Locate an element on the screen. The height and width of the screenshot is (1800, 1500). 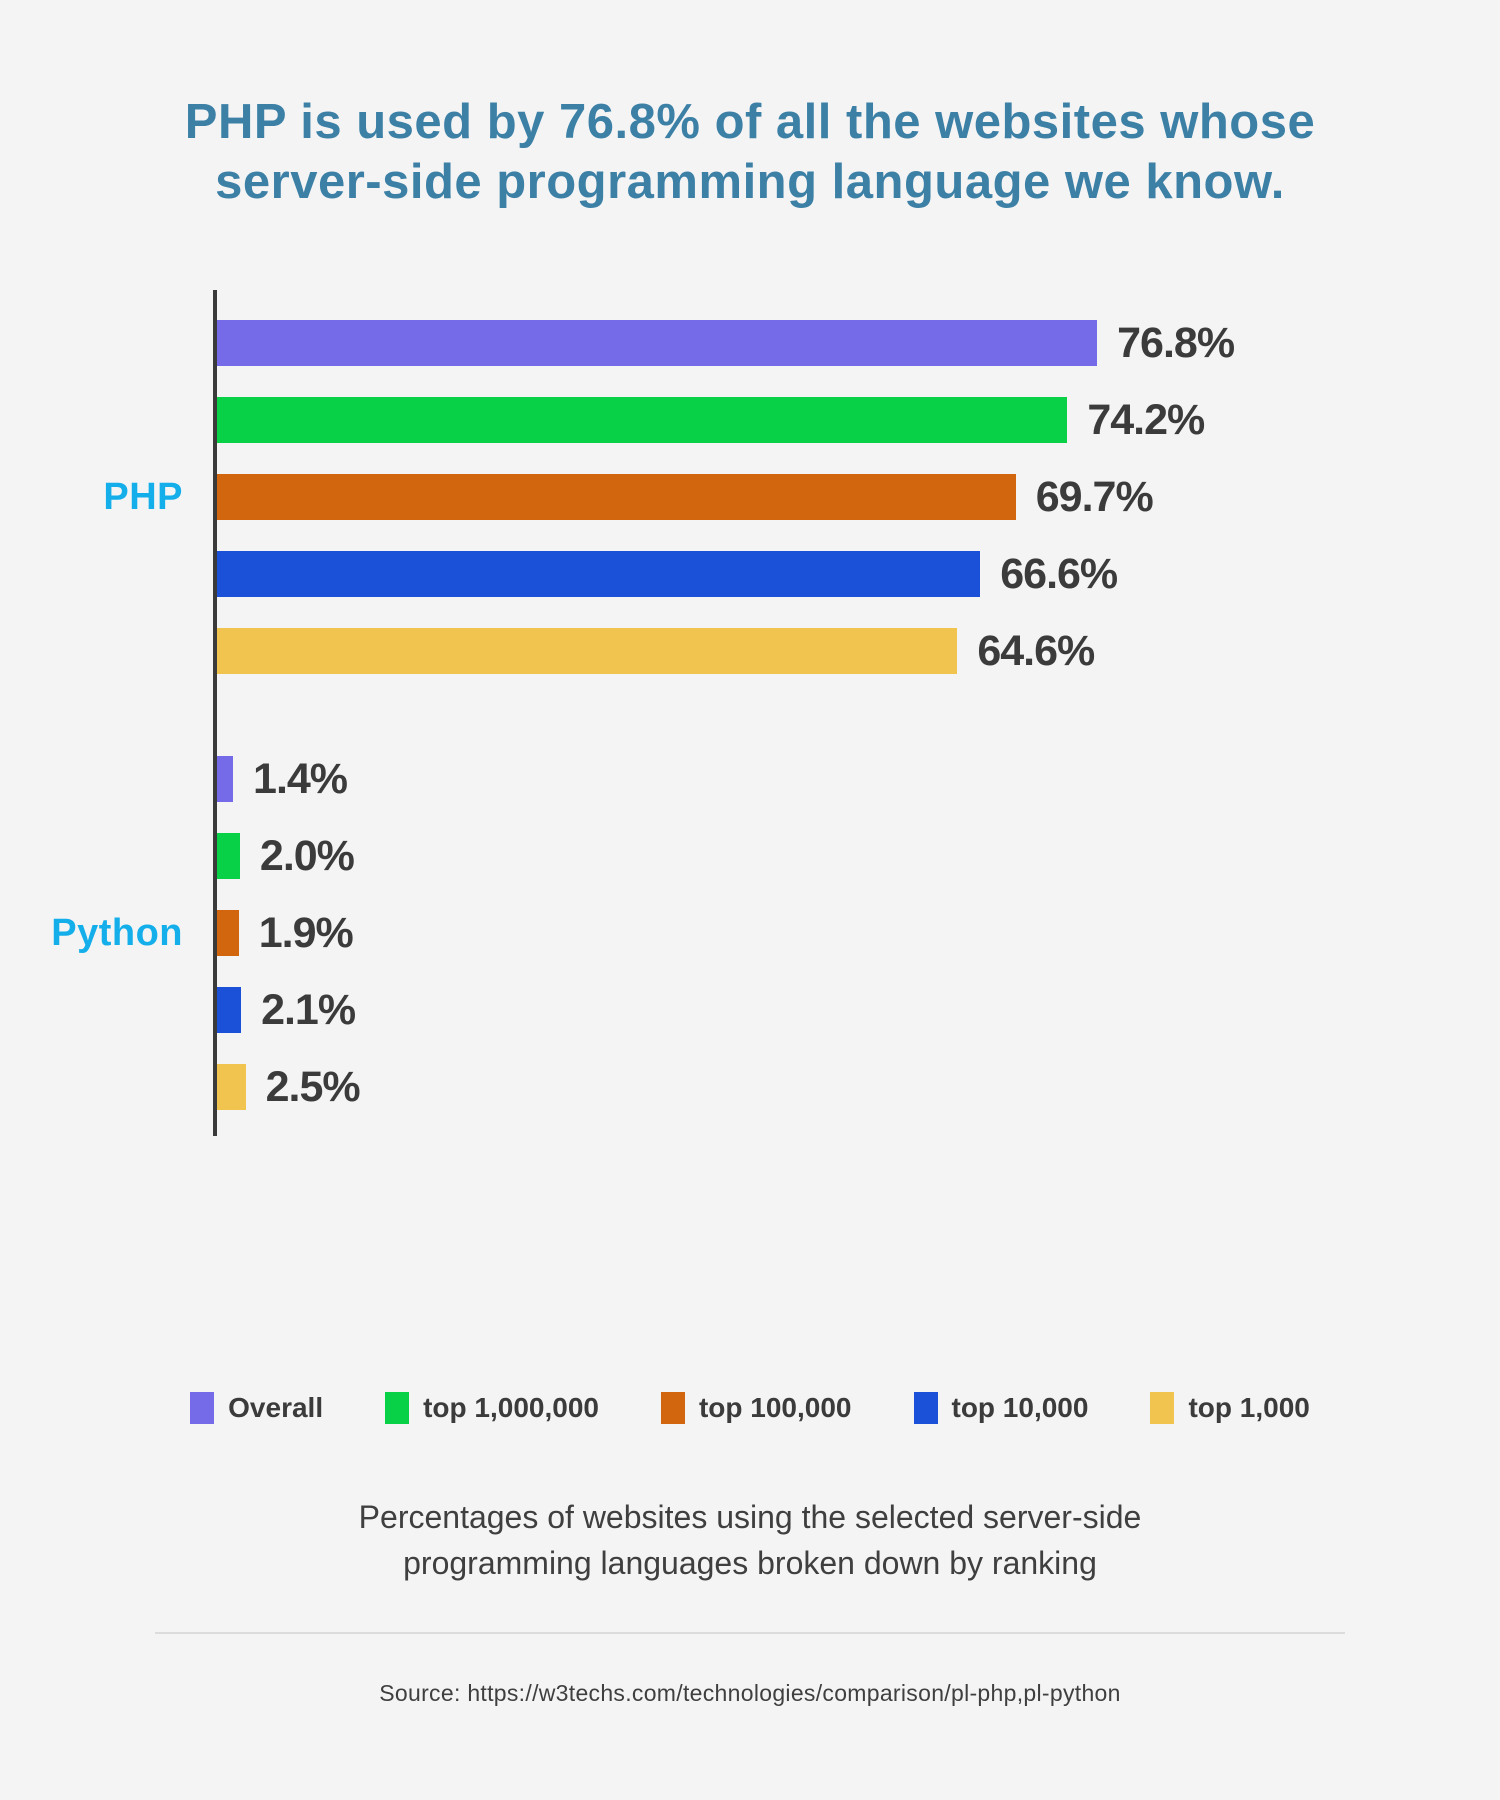
bar-value-label: 69.7% is located at coordinates (1094, 496).